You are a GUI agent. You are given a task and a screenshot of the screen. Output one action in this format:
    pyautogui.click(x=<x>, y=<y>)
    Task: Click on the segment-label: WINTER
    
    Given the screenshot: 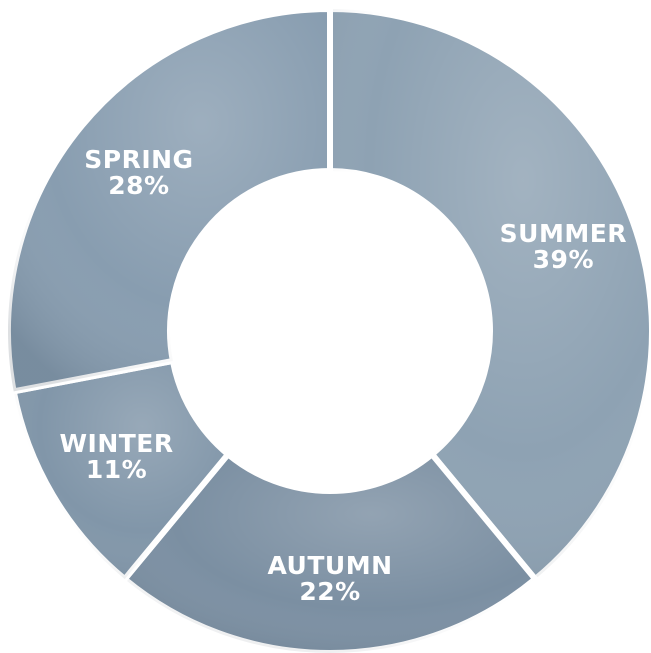 What is the action you would take?
    pyautogui.click(x=116, y=443)
    